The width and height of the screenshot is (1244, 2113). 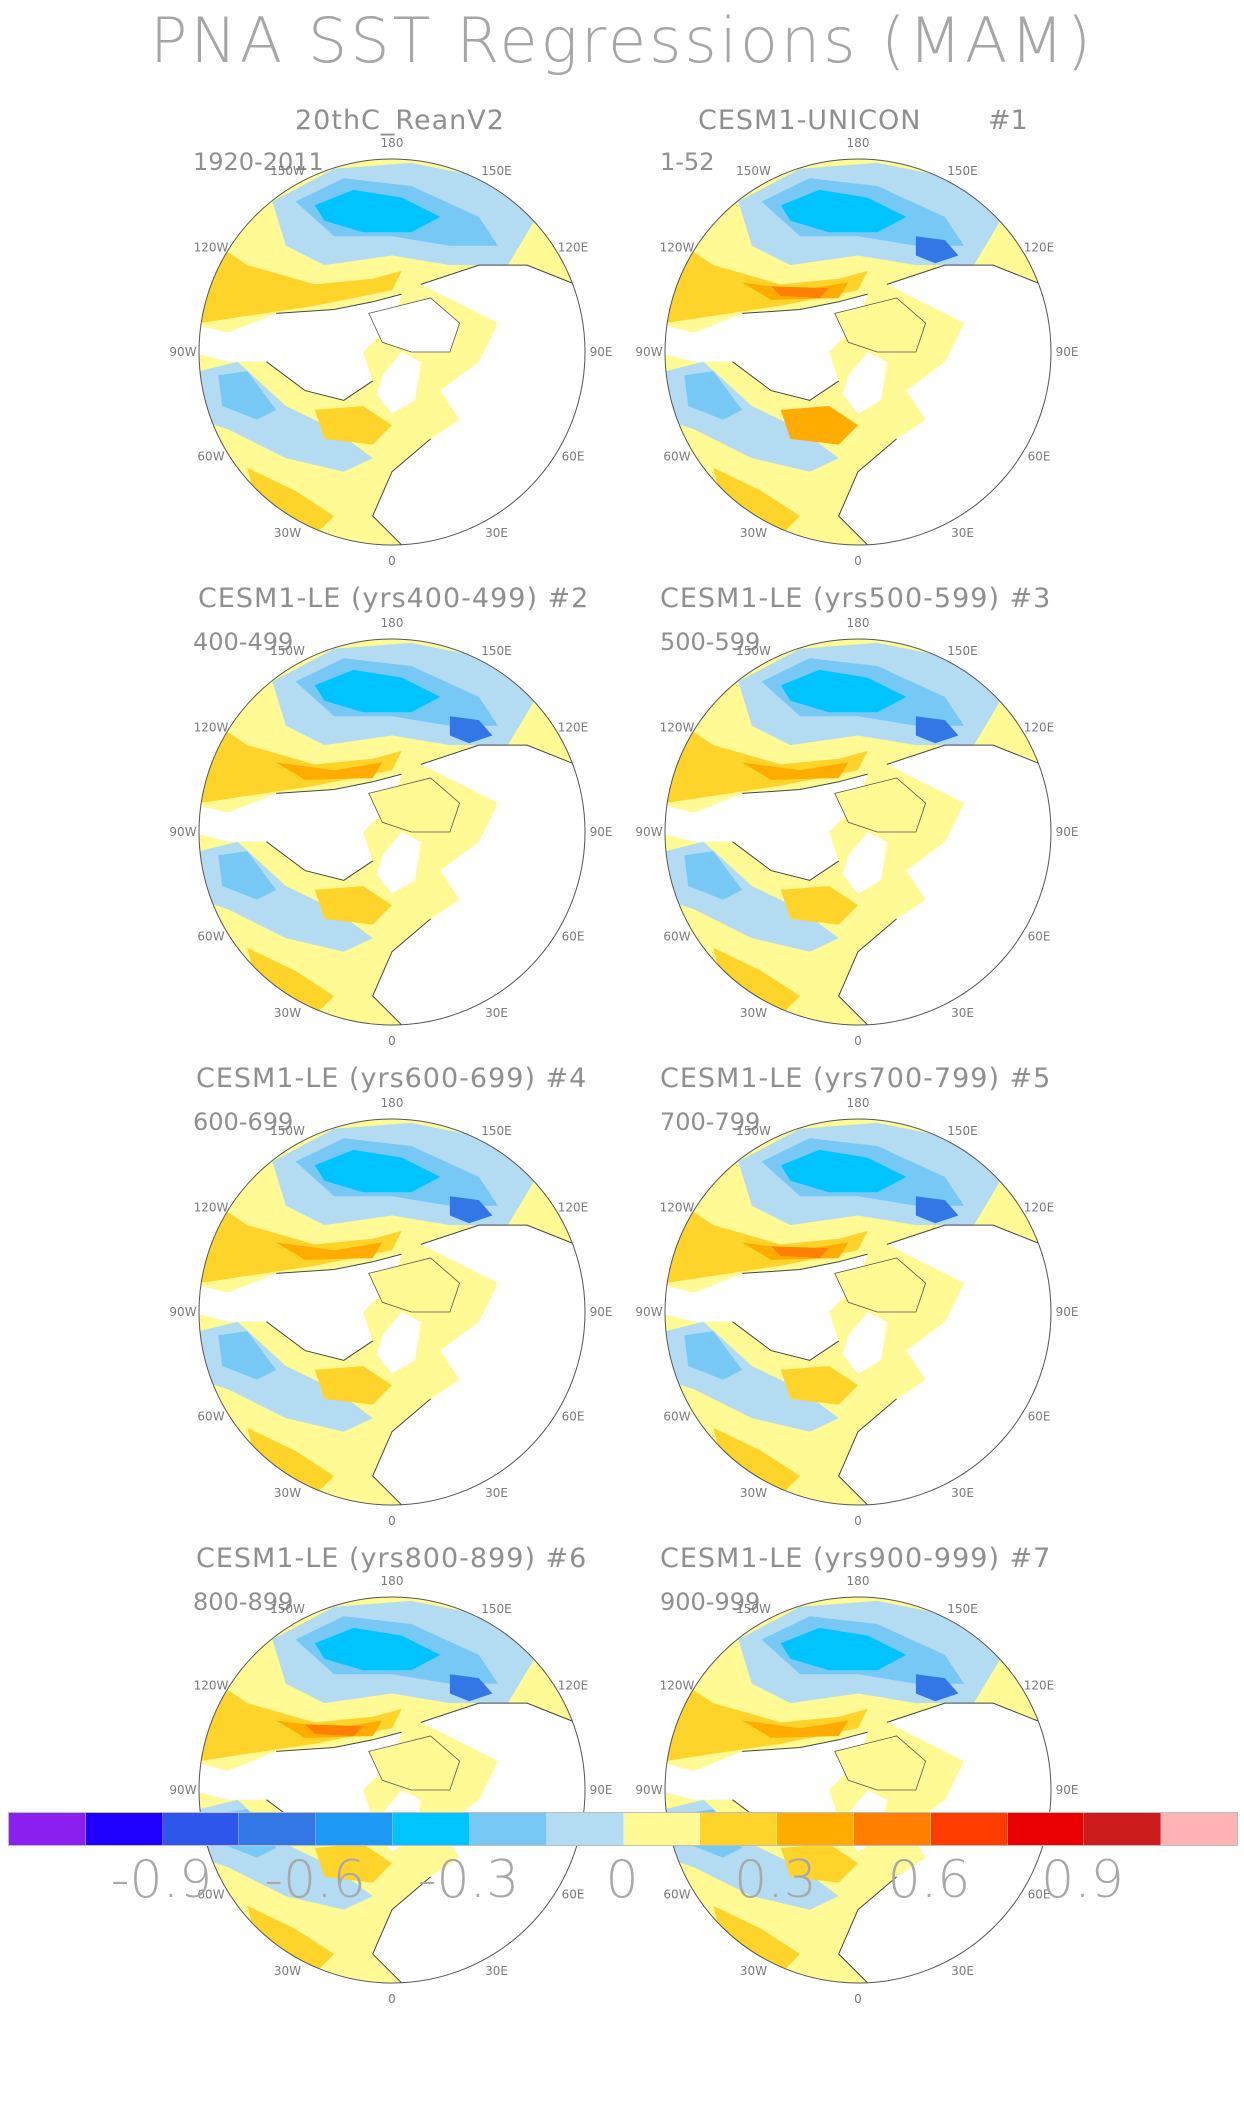 I want to click on panel-title: CESM1-LE (yrs700-799) #5, so click(x=856, y=1078).